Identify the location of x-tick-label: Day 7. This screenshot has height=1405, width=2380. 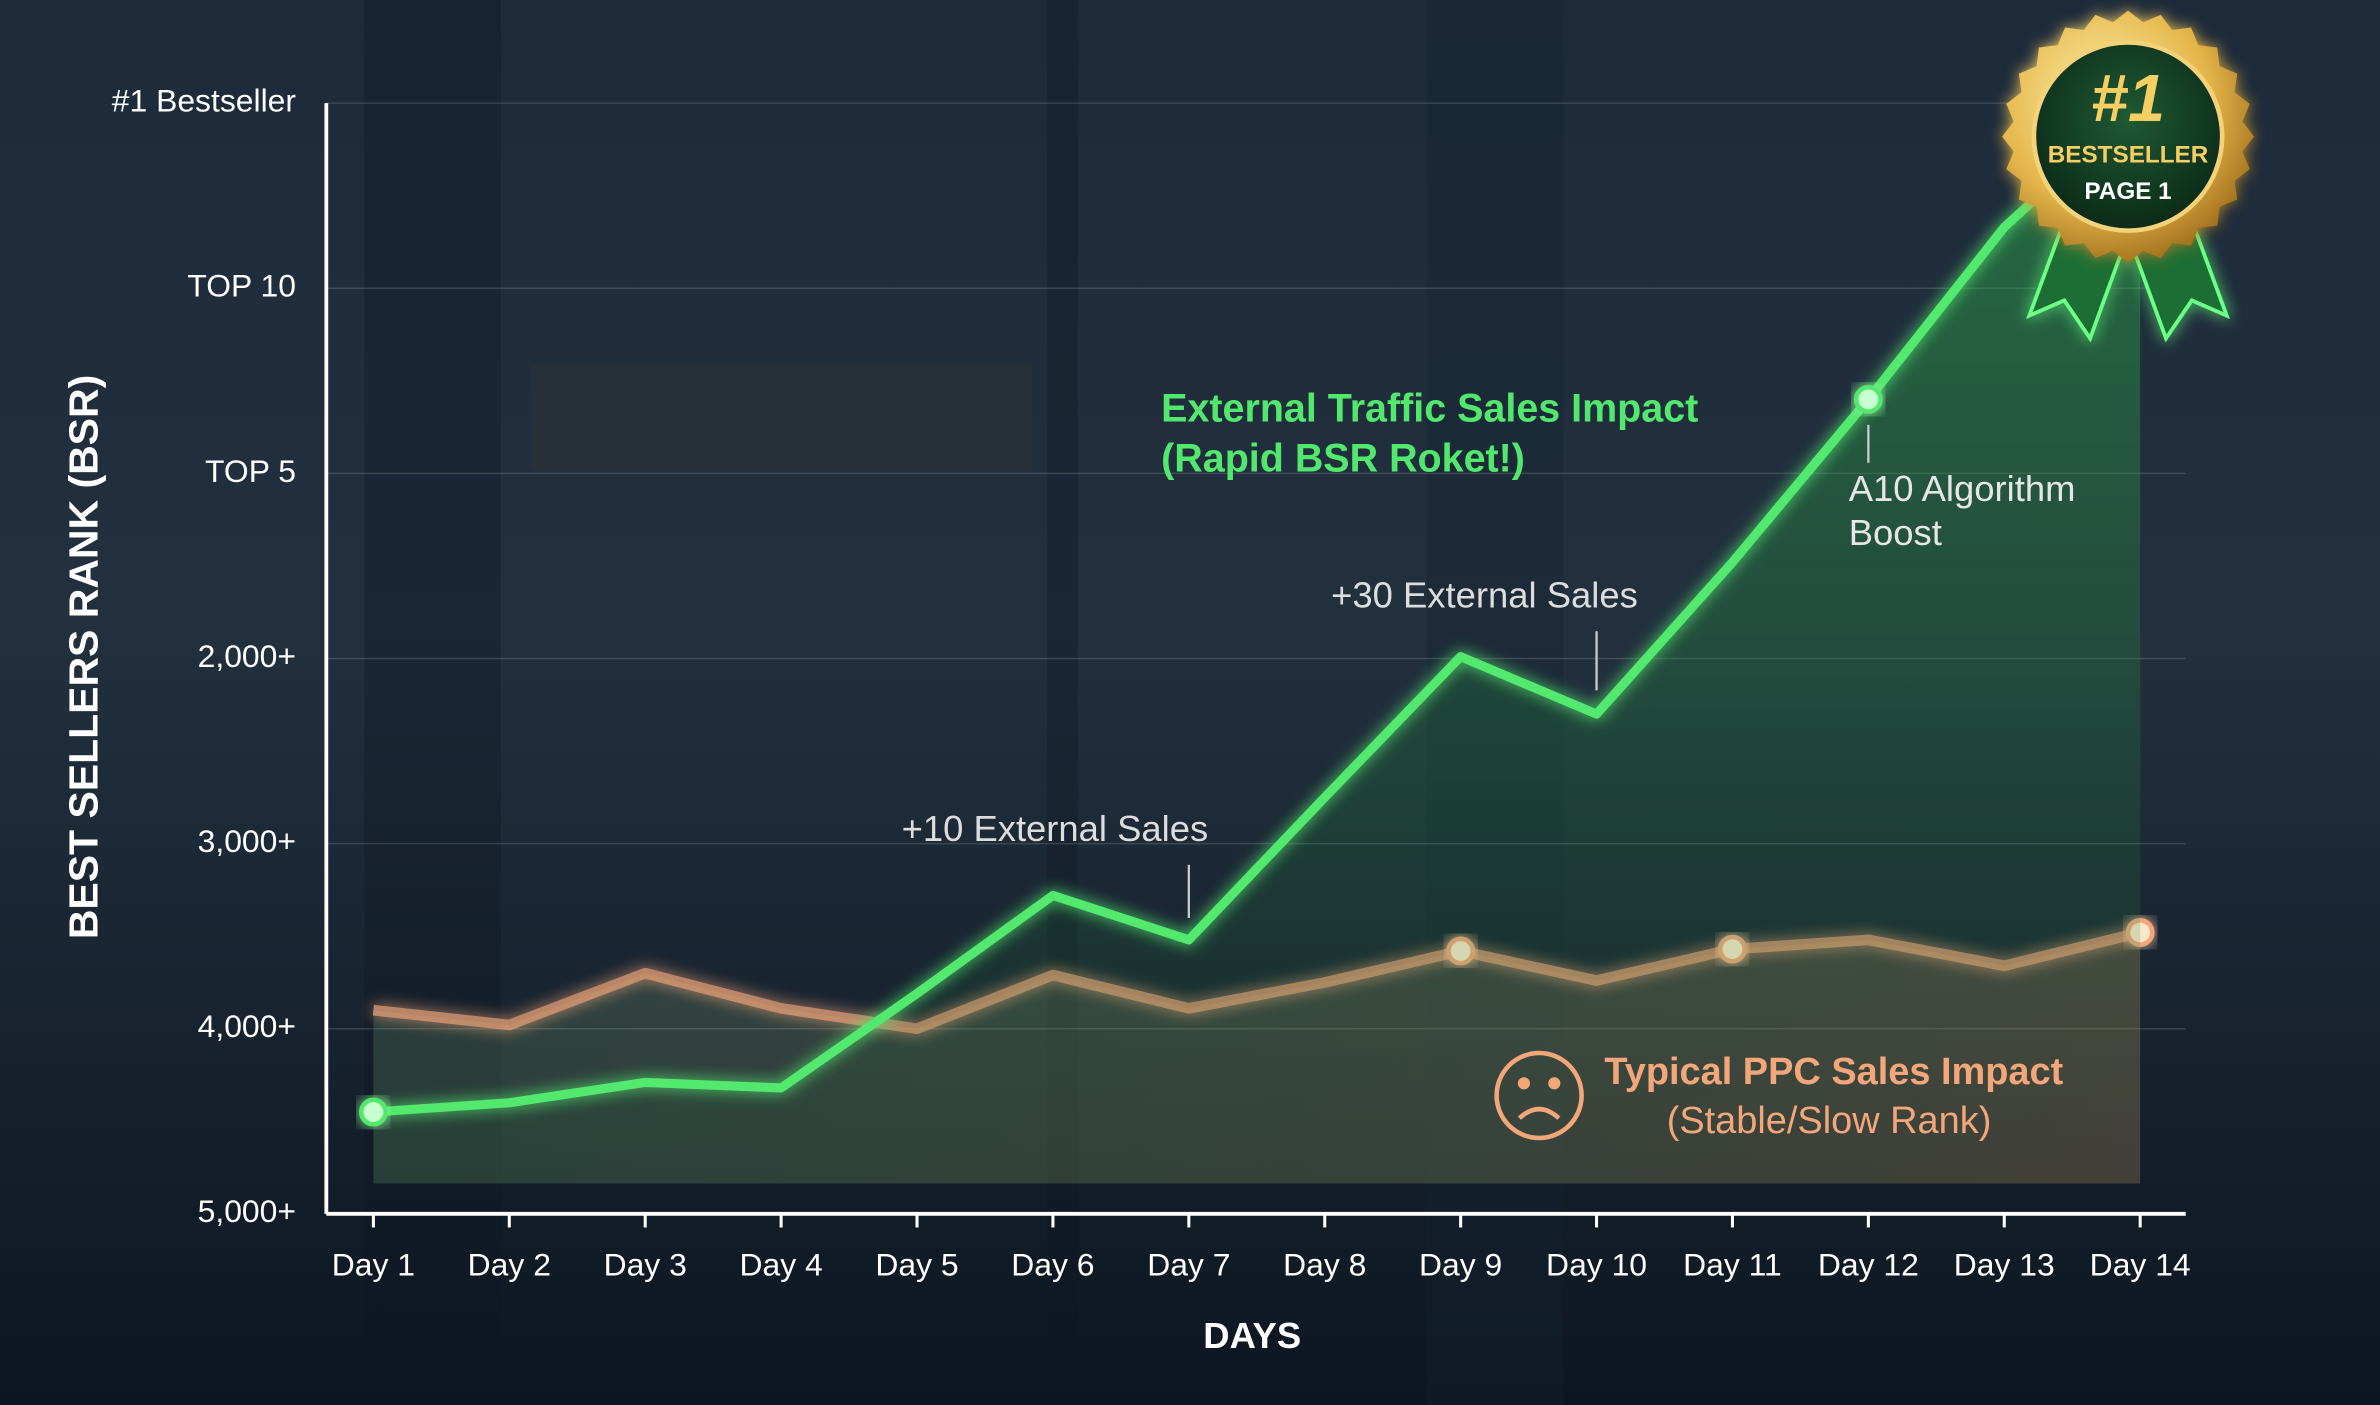
(1188, 1264).